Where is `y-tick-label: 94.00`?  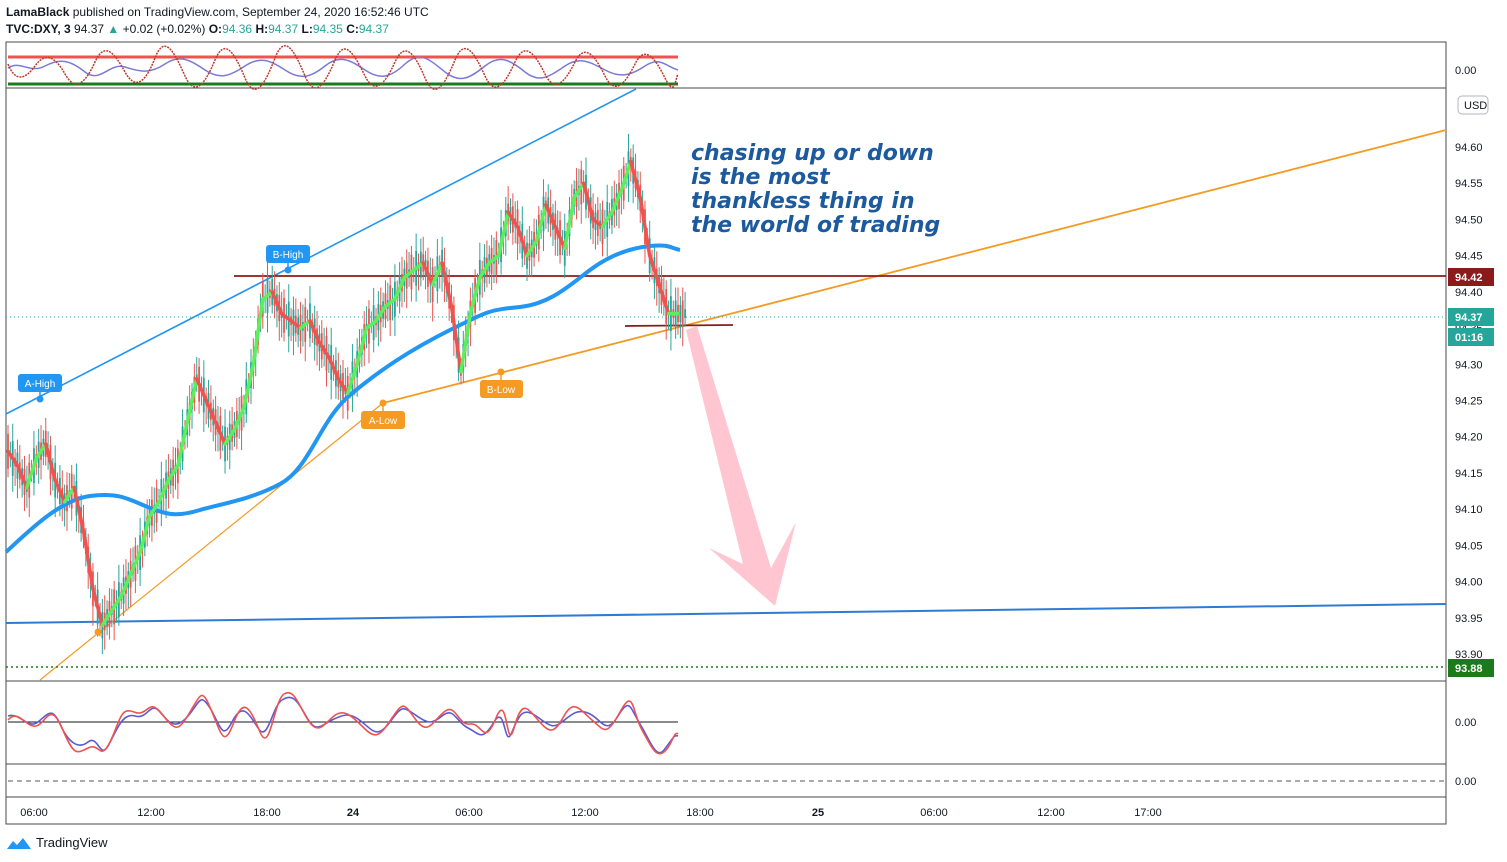 y-tick-label: 94.00 is located at coordinates (1469, 583).